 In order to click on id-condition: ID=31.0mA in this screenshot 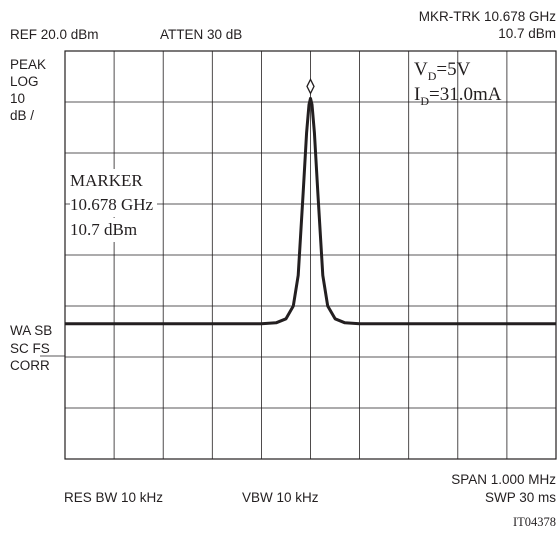, I will do `click(458, 96)`.